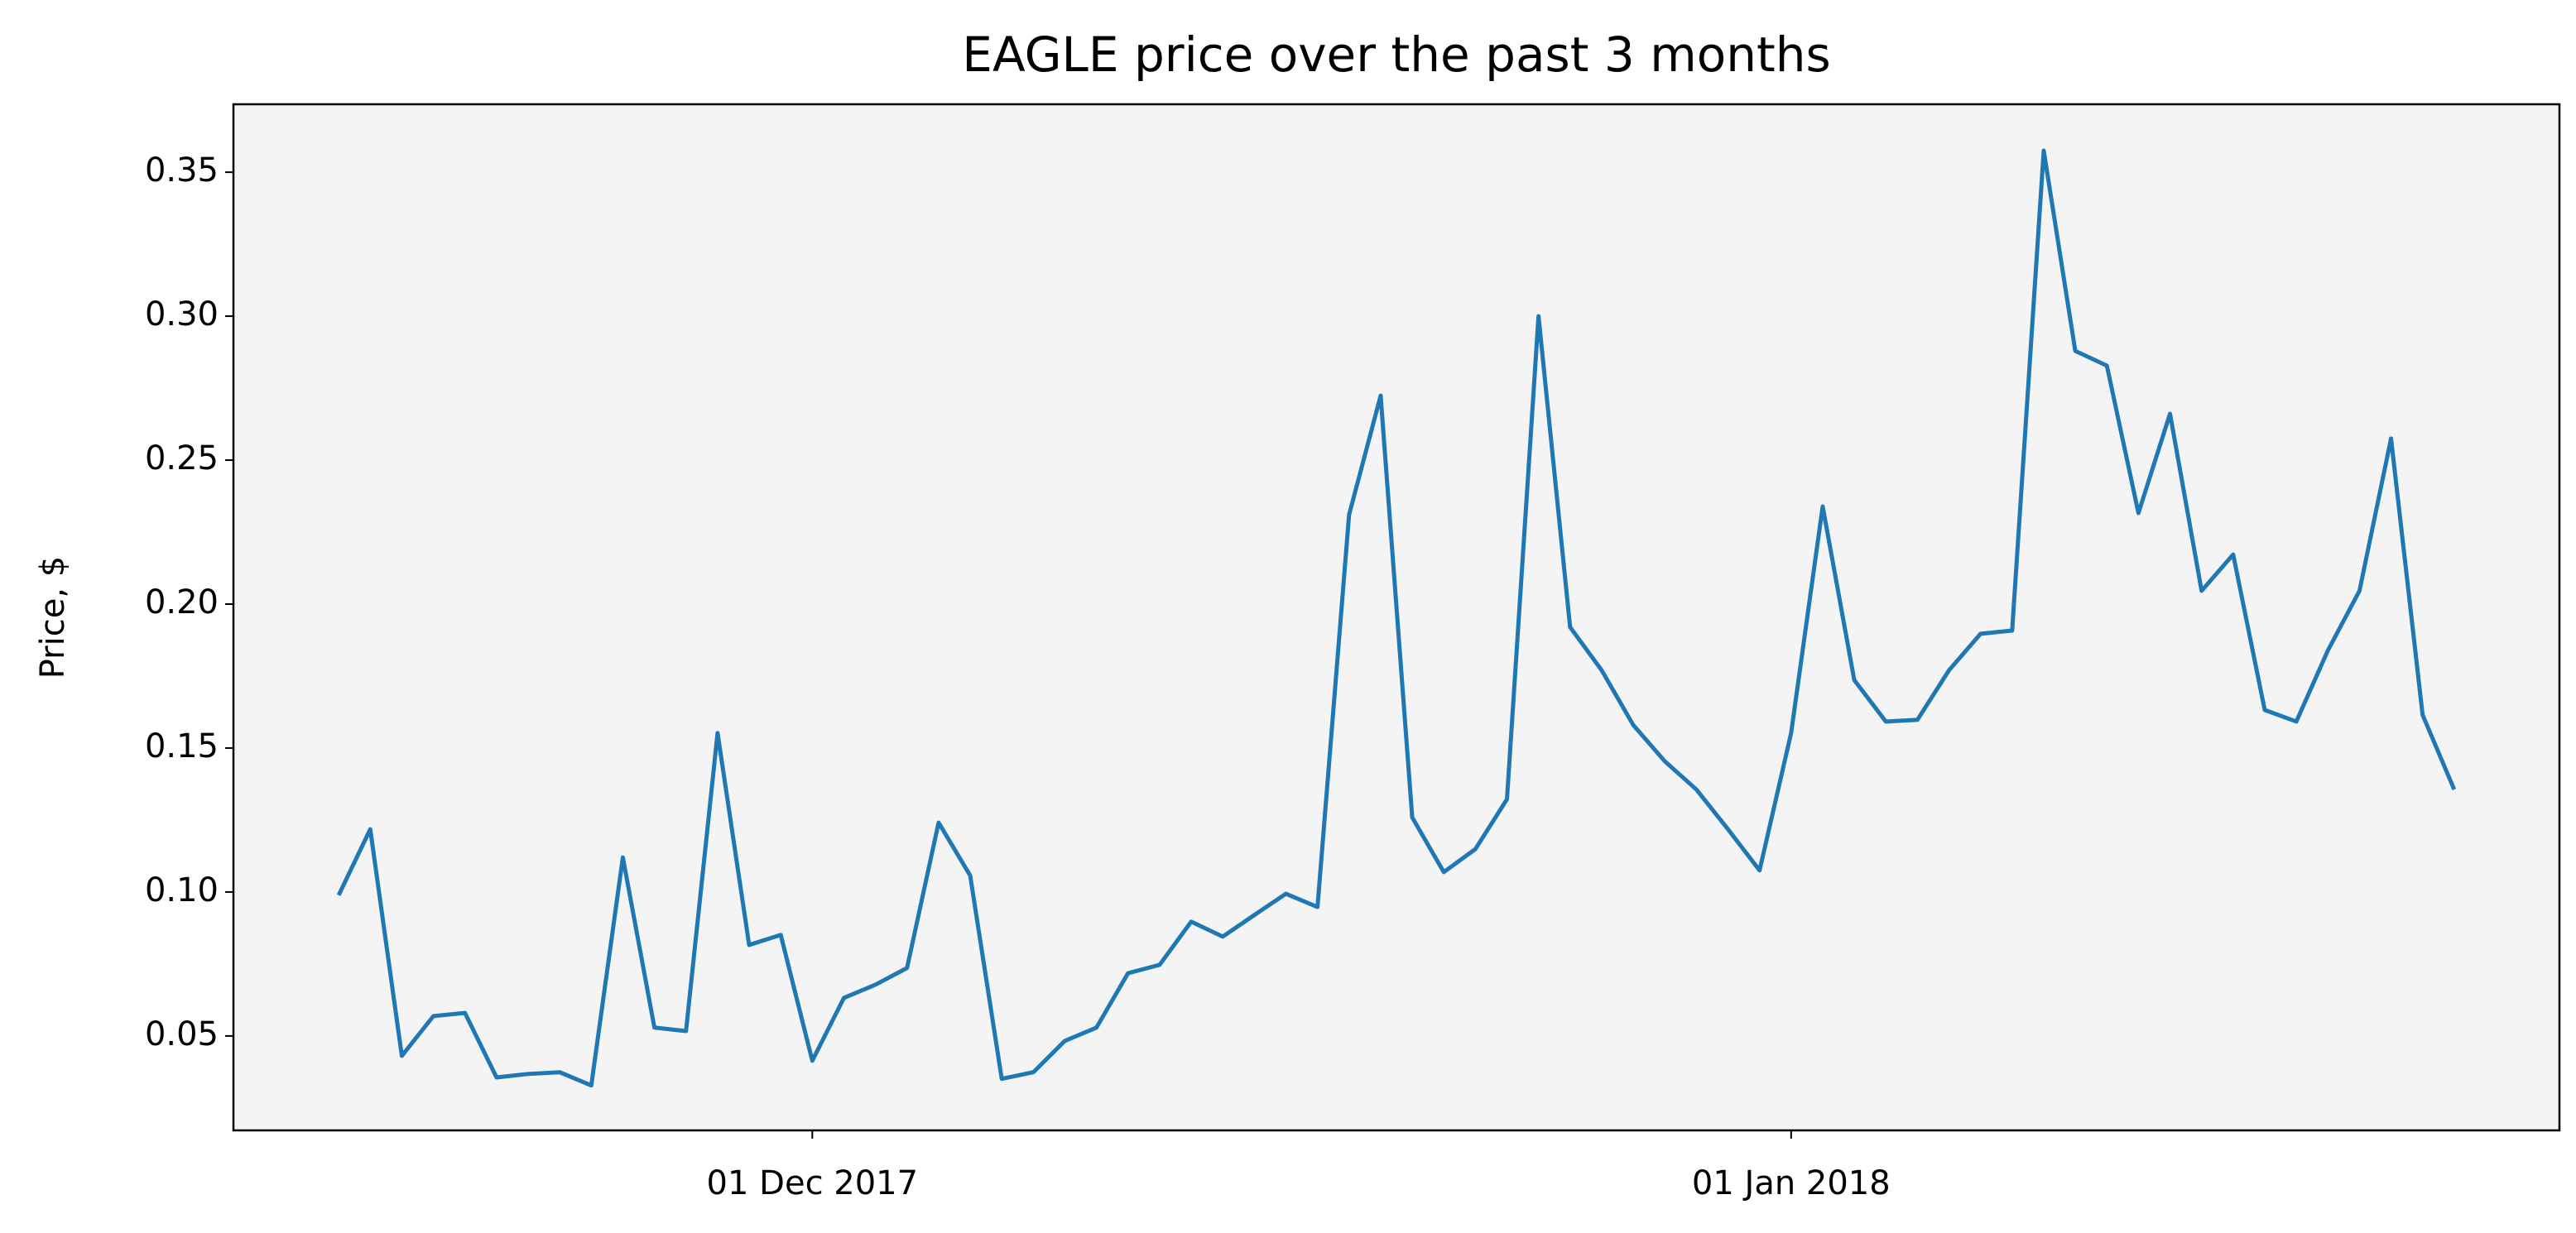 This screenshot has height=1233, width=2576. What do you see at coordinates (182, 170) in the screenshot?
I see `y-tick-label: 0.35` at bounding box center [182, 170].